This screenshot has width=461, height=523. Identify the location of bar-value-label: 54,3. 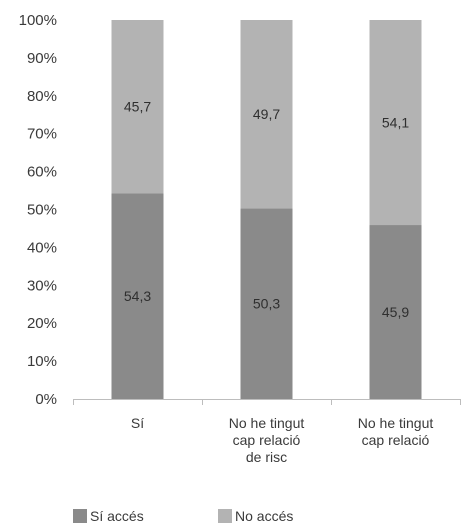
(137, 296).